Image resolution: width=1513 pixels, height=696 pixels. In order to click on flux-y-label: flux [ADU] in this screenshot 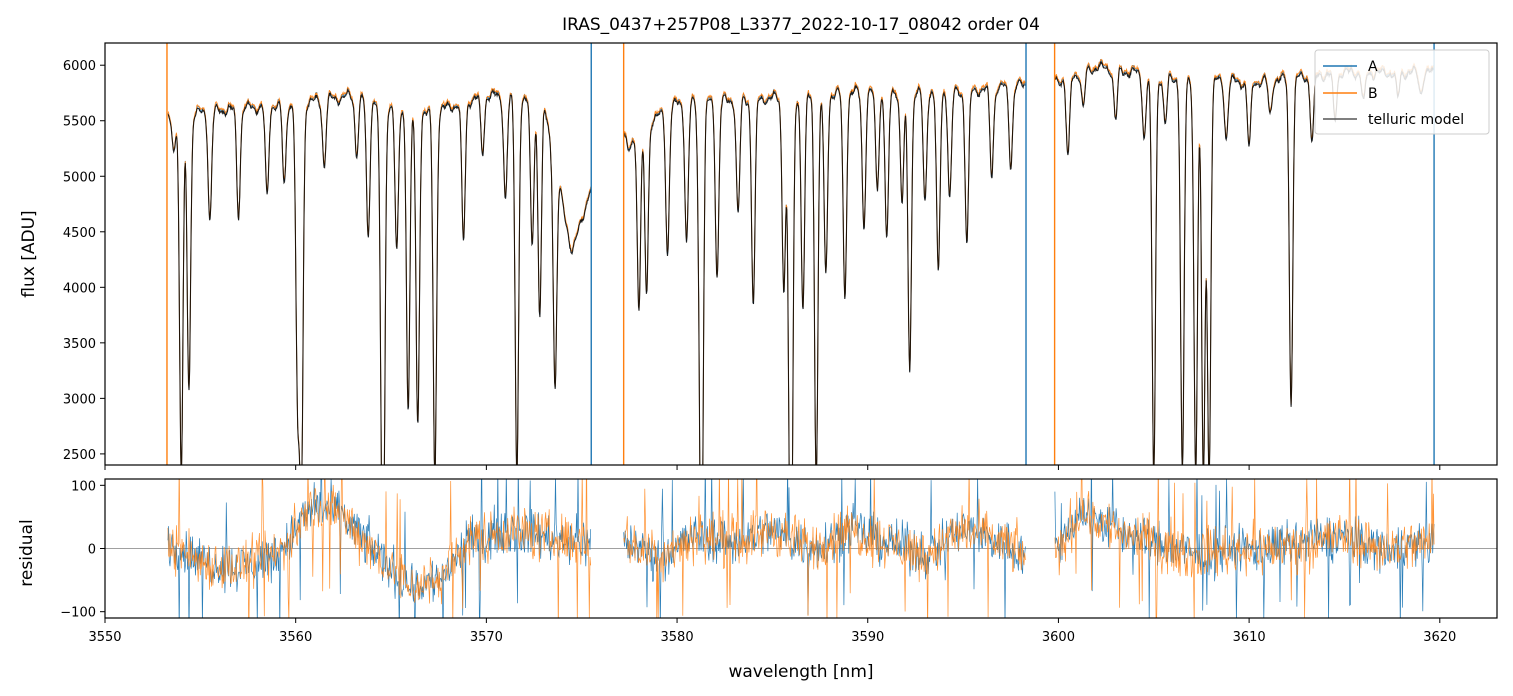, I will do `click(29, 253)`.